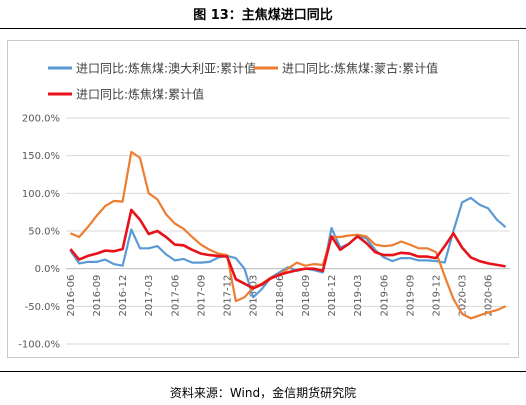 The image size is (526, 405). Describe the element at coordinates (463, 296) in the screenshot. I see `x-tick-label: 2020-03` at that location.